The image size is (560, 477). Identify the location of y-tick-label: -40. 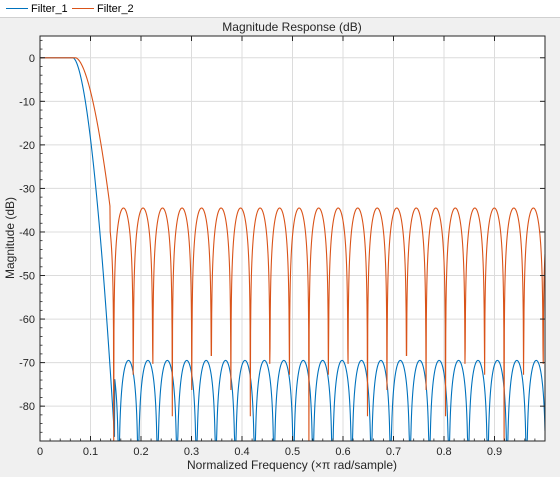
(27, 233).